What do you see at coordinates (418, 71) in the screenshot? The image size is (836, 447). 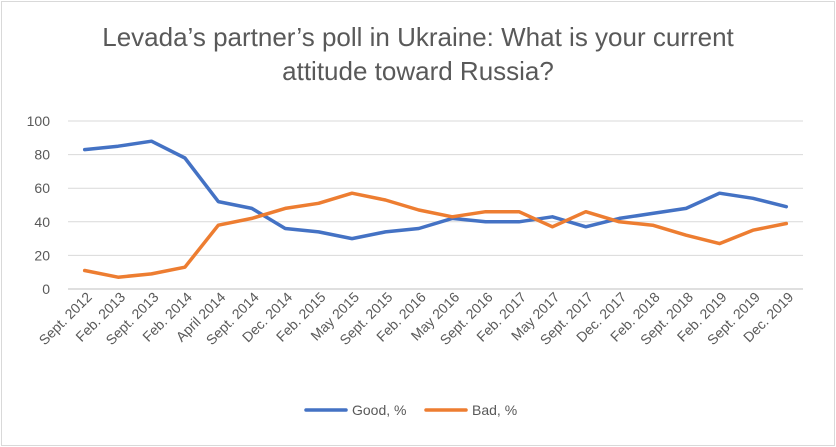 I see `chart-title-line-2: attitude toward Russia?` at bounding box center [418, 71].